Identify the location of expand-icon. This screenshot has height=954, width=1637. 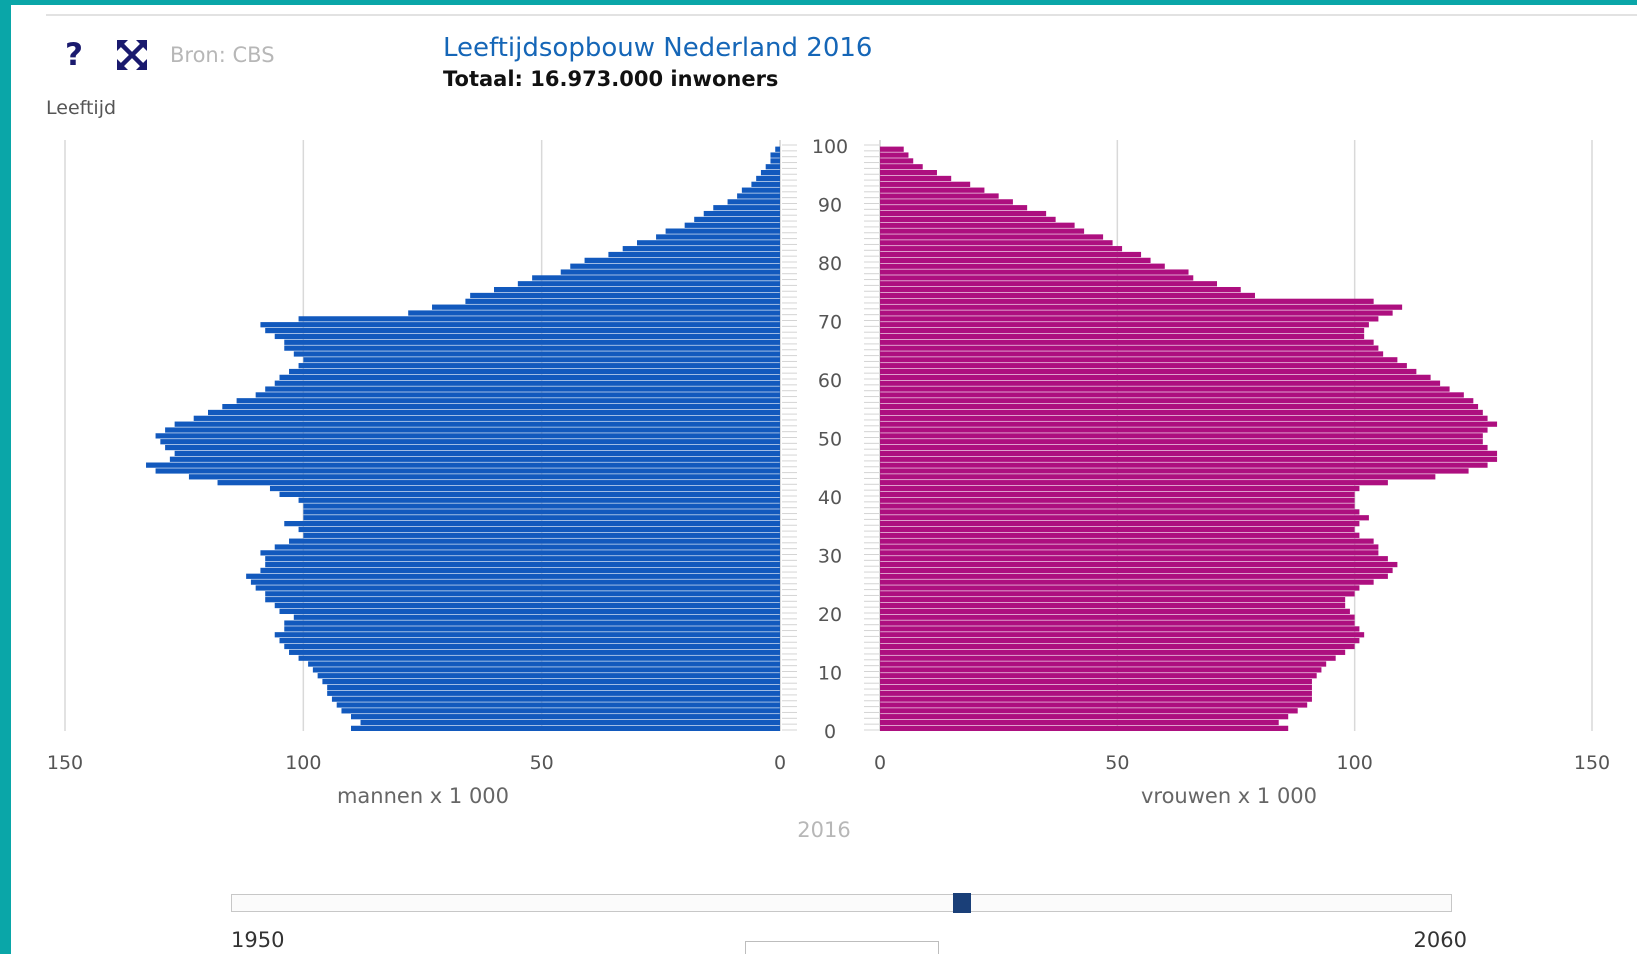
(132, 55).